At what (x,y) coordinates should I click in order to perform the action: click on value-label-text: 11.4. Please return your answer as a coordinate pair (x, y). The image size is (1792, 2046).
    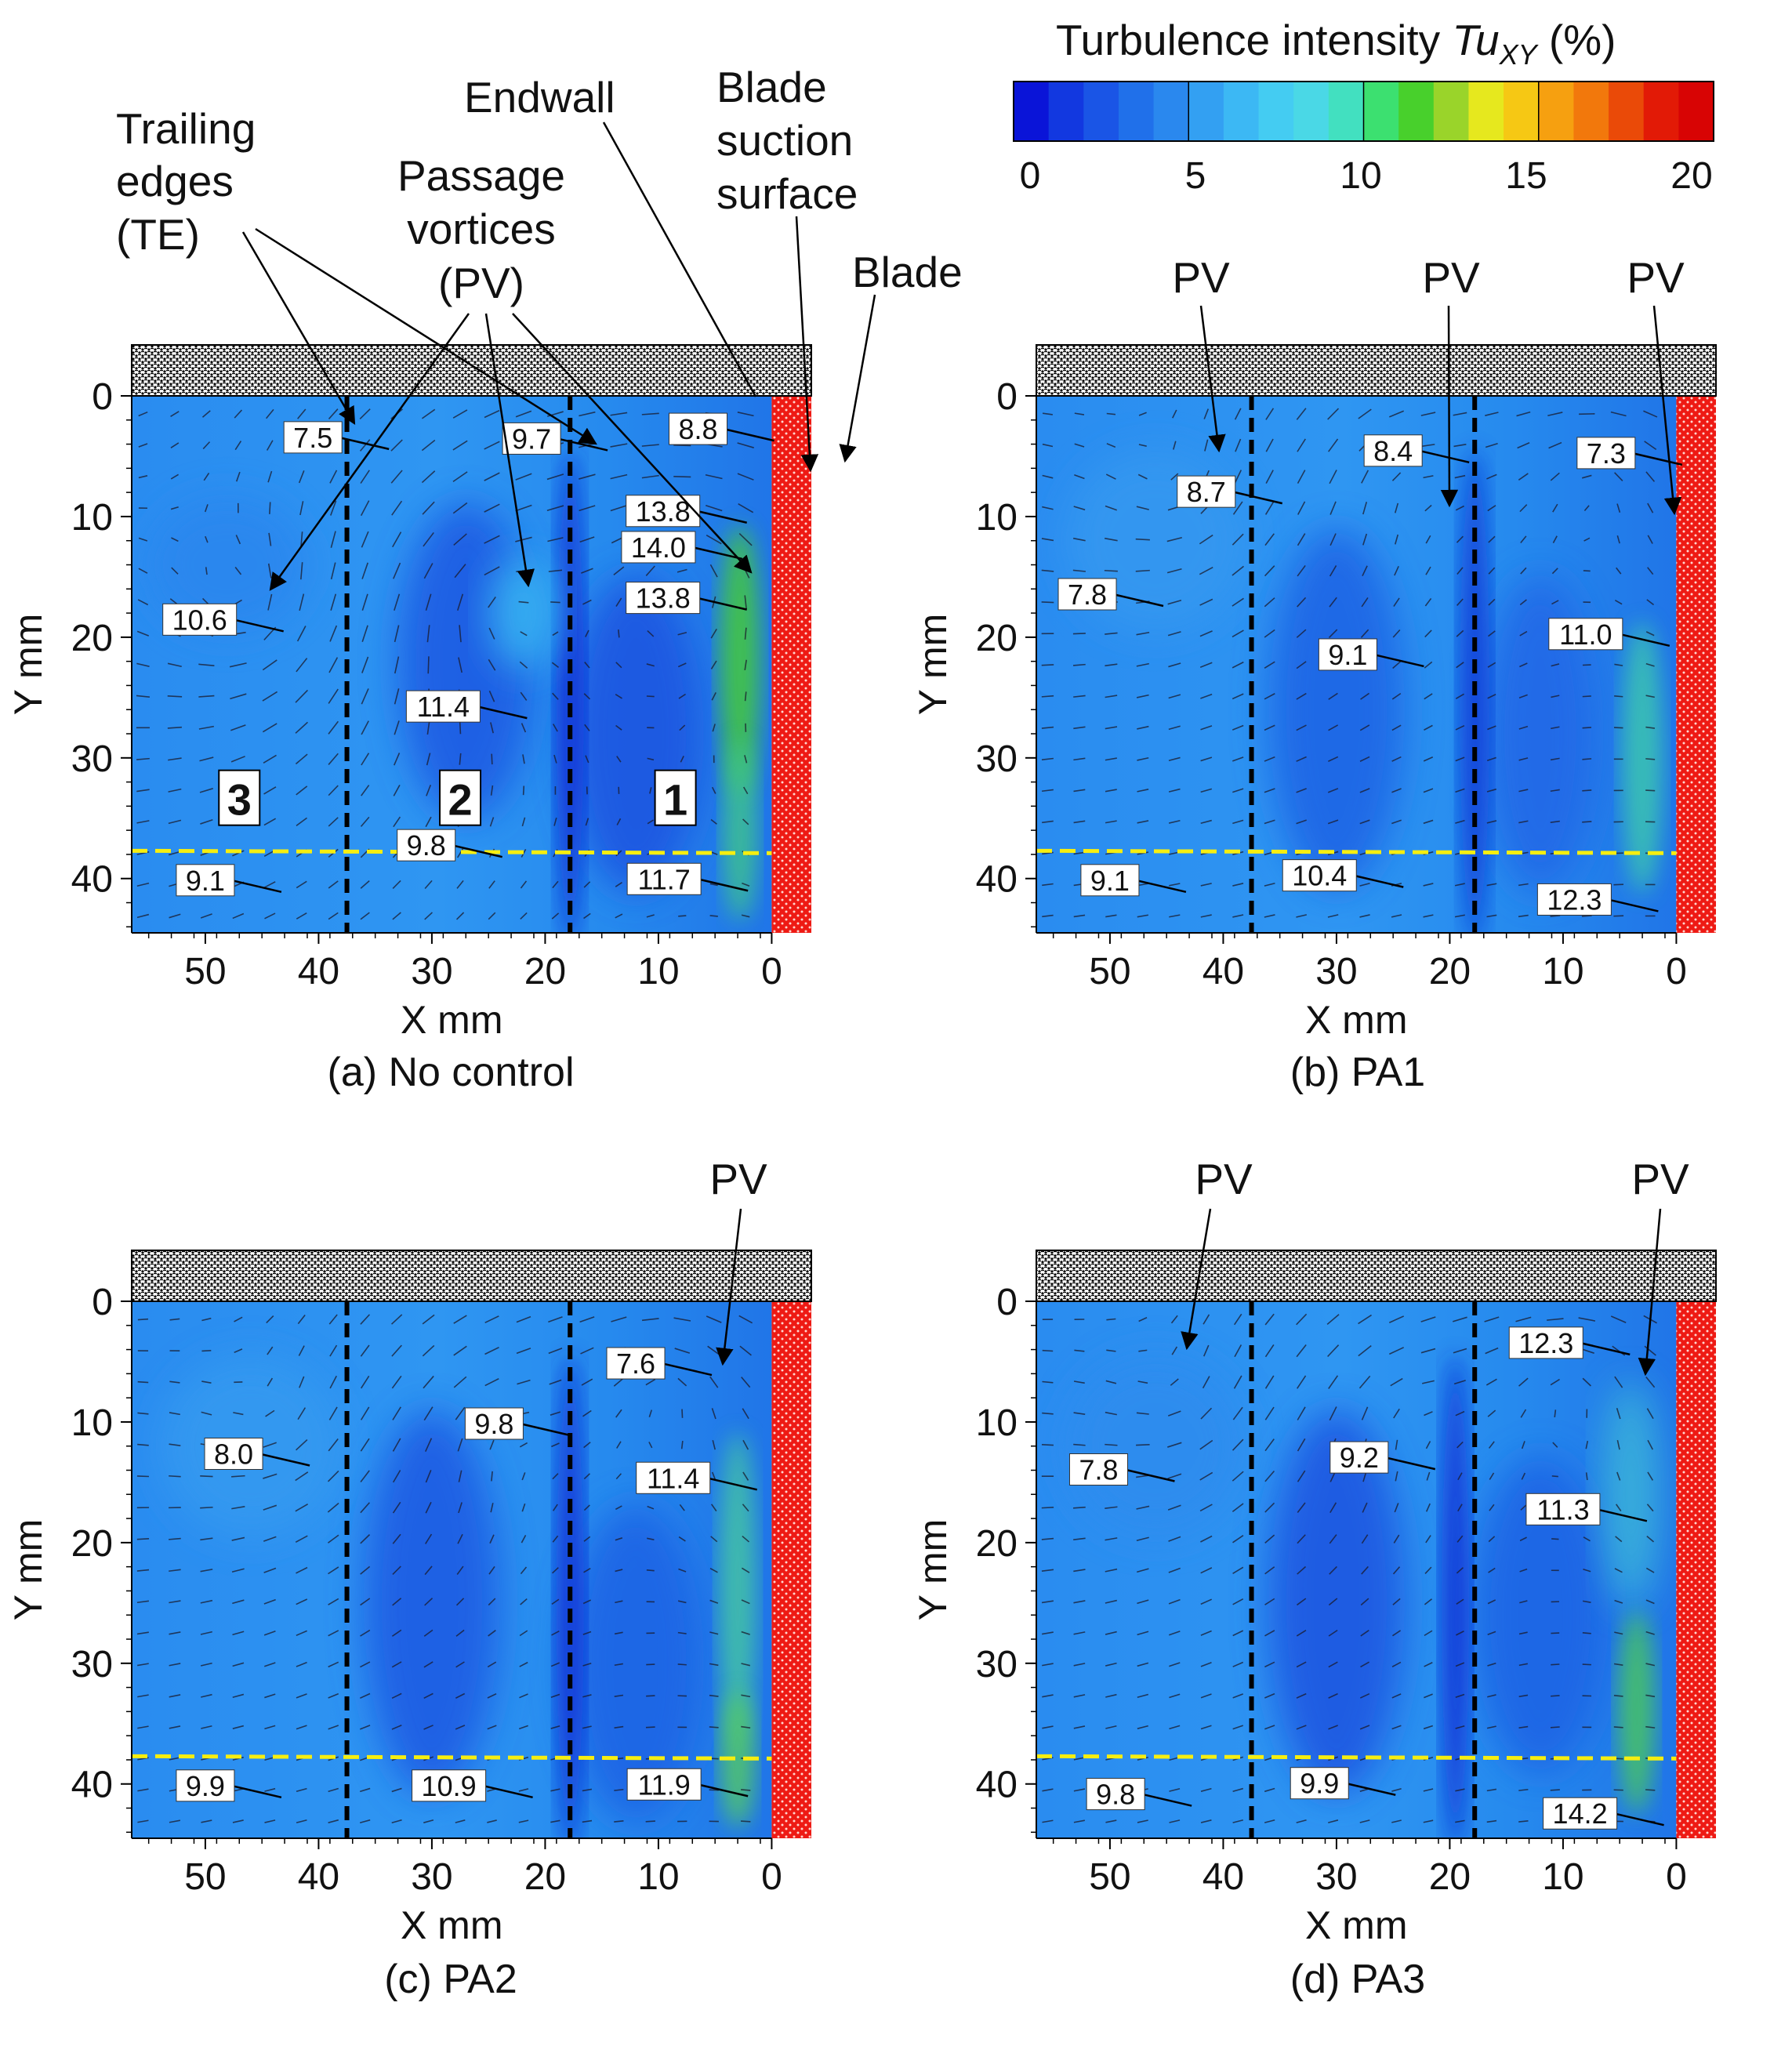
    Looking at the image, I should click on (443, 707).